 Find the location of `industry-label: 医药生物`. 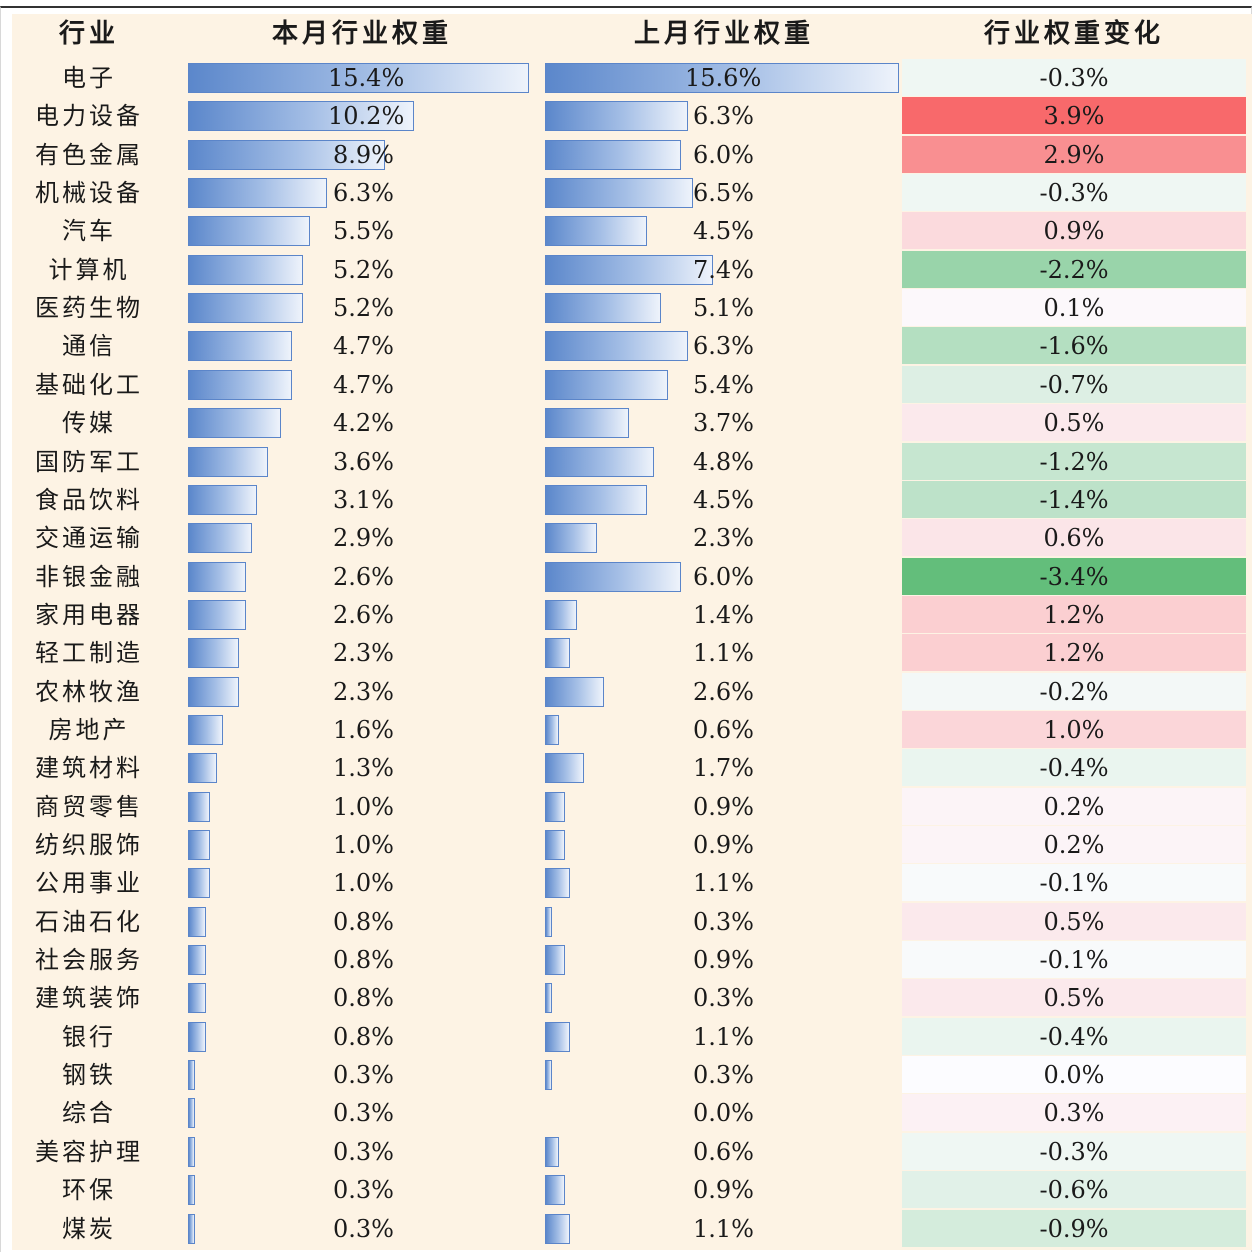

industry-label: 医药生物 is located at coordinates (89, 308).